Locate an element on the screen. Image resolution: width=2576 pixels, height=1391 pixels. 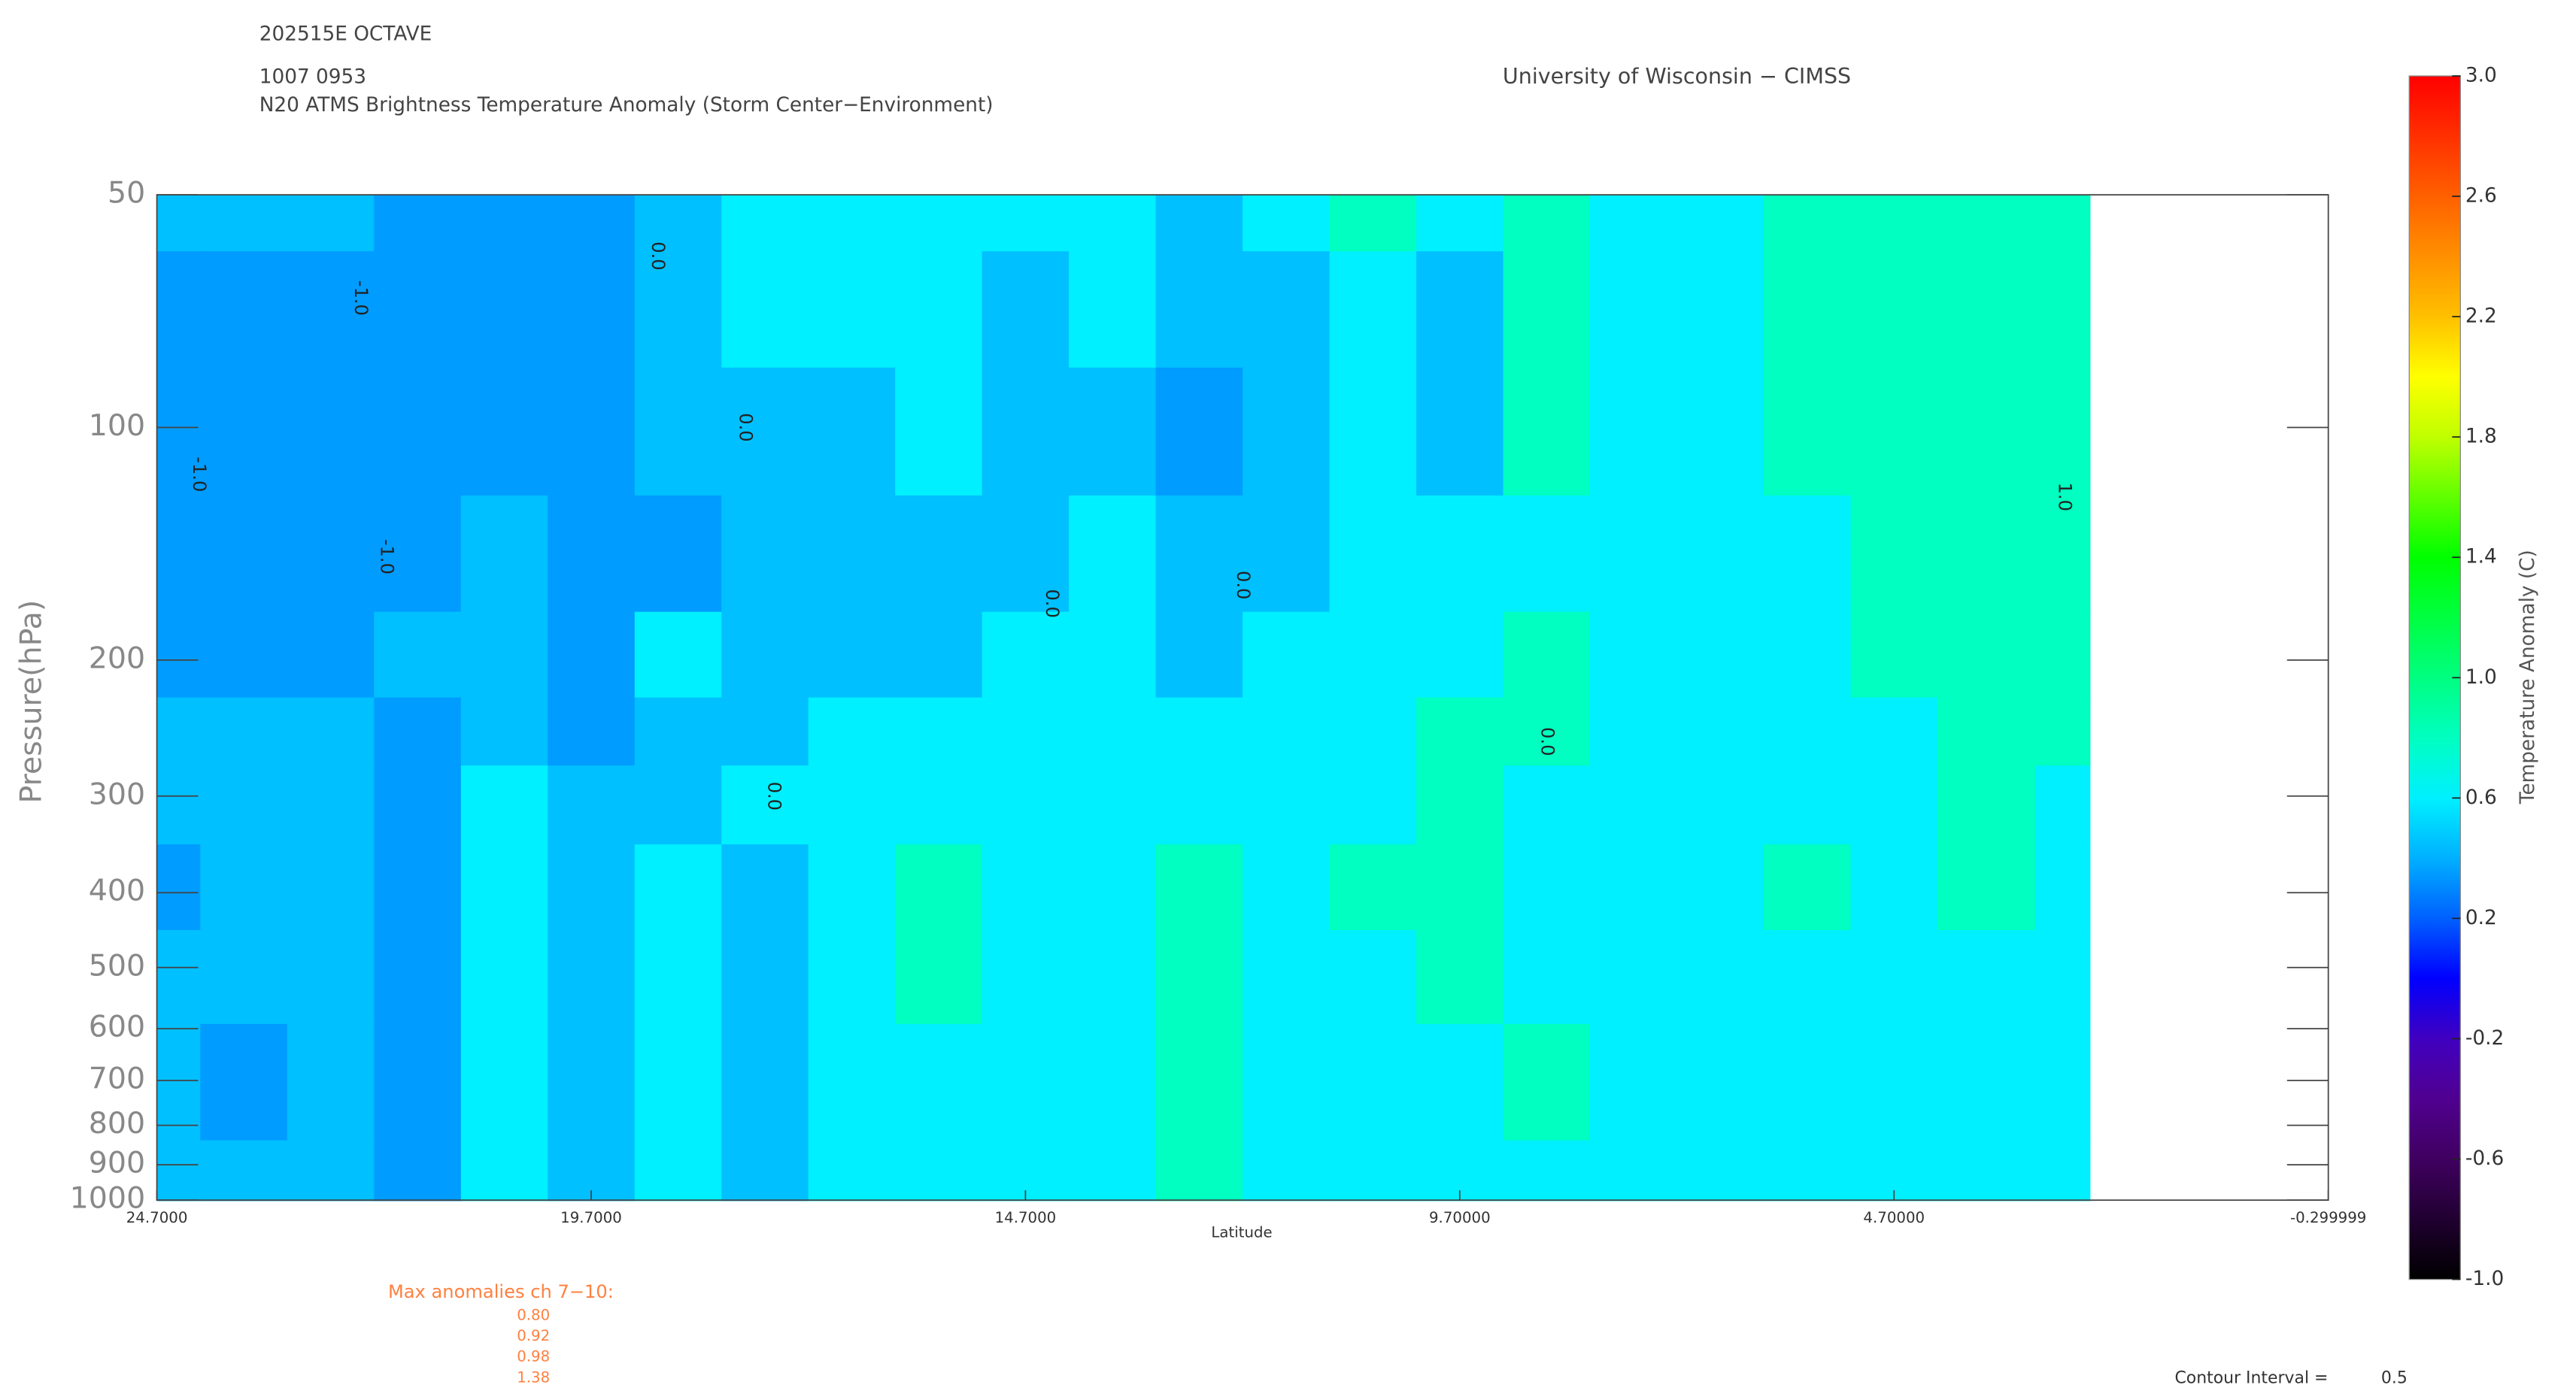
max-anomaly: 1.38 is located at coordinates (533, 1377).